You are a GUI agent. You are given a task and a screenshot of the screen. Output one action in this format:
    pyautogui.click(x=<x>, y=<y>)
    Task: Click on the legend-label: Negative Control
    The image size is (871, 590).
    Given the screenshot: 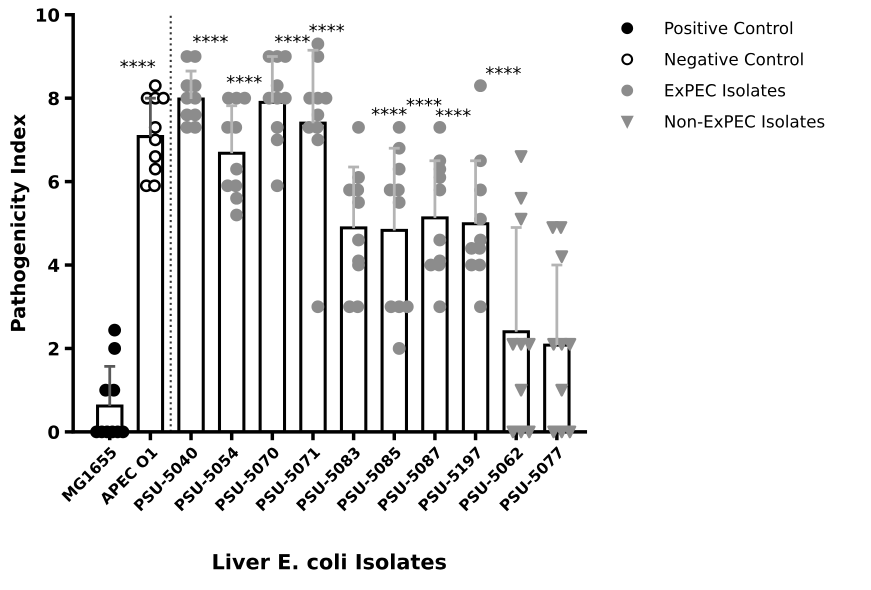 What is the action you would take?
    pyautogui.click(x=734, y=60)
    